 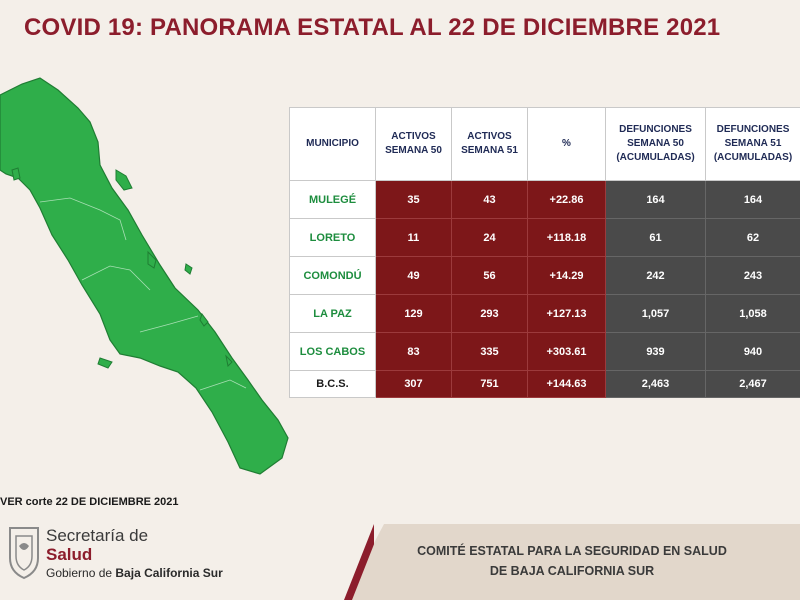 I want to click on gobierno-prefix: Gobierno de, so click(x=79, y=573).